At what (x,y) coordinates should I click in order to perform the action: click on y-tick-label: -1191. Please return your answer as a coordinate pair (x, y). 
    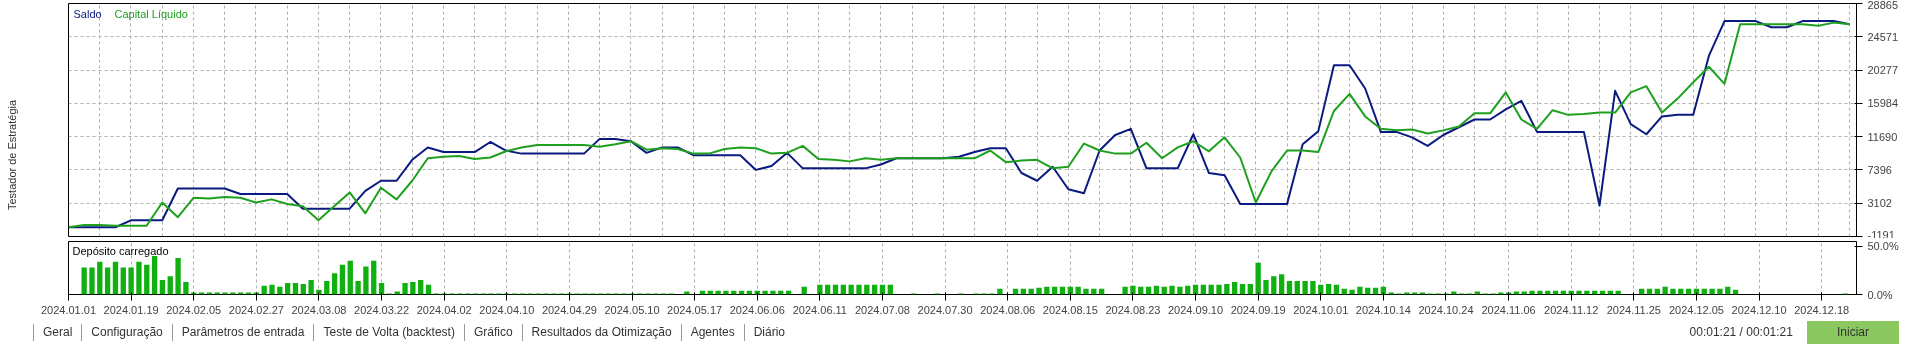
    Looking at the image, I should click on (1881, 234).